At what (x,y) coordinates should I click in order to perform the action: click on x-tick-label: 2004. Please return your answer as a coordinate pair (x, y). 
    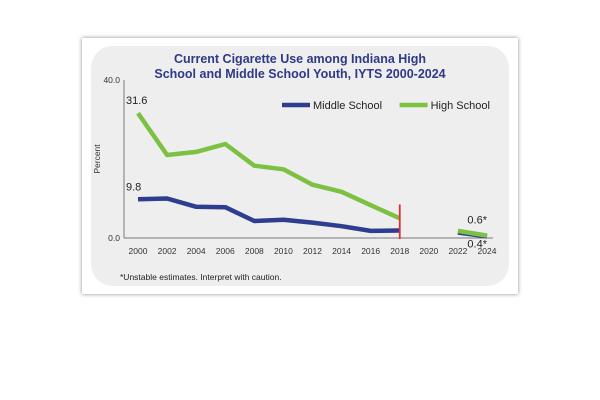
    Looking at the image, I should click on (196, 251).